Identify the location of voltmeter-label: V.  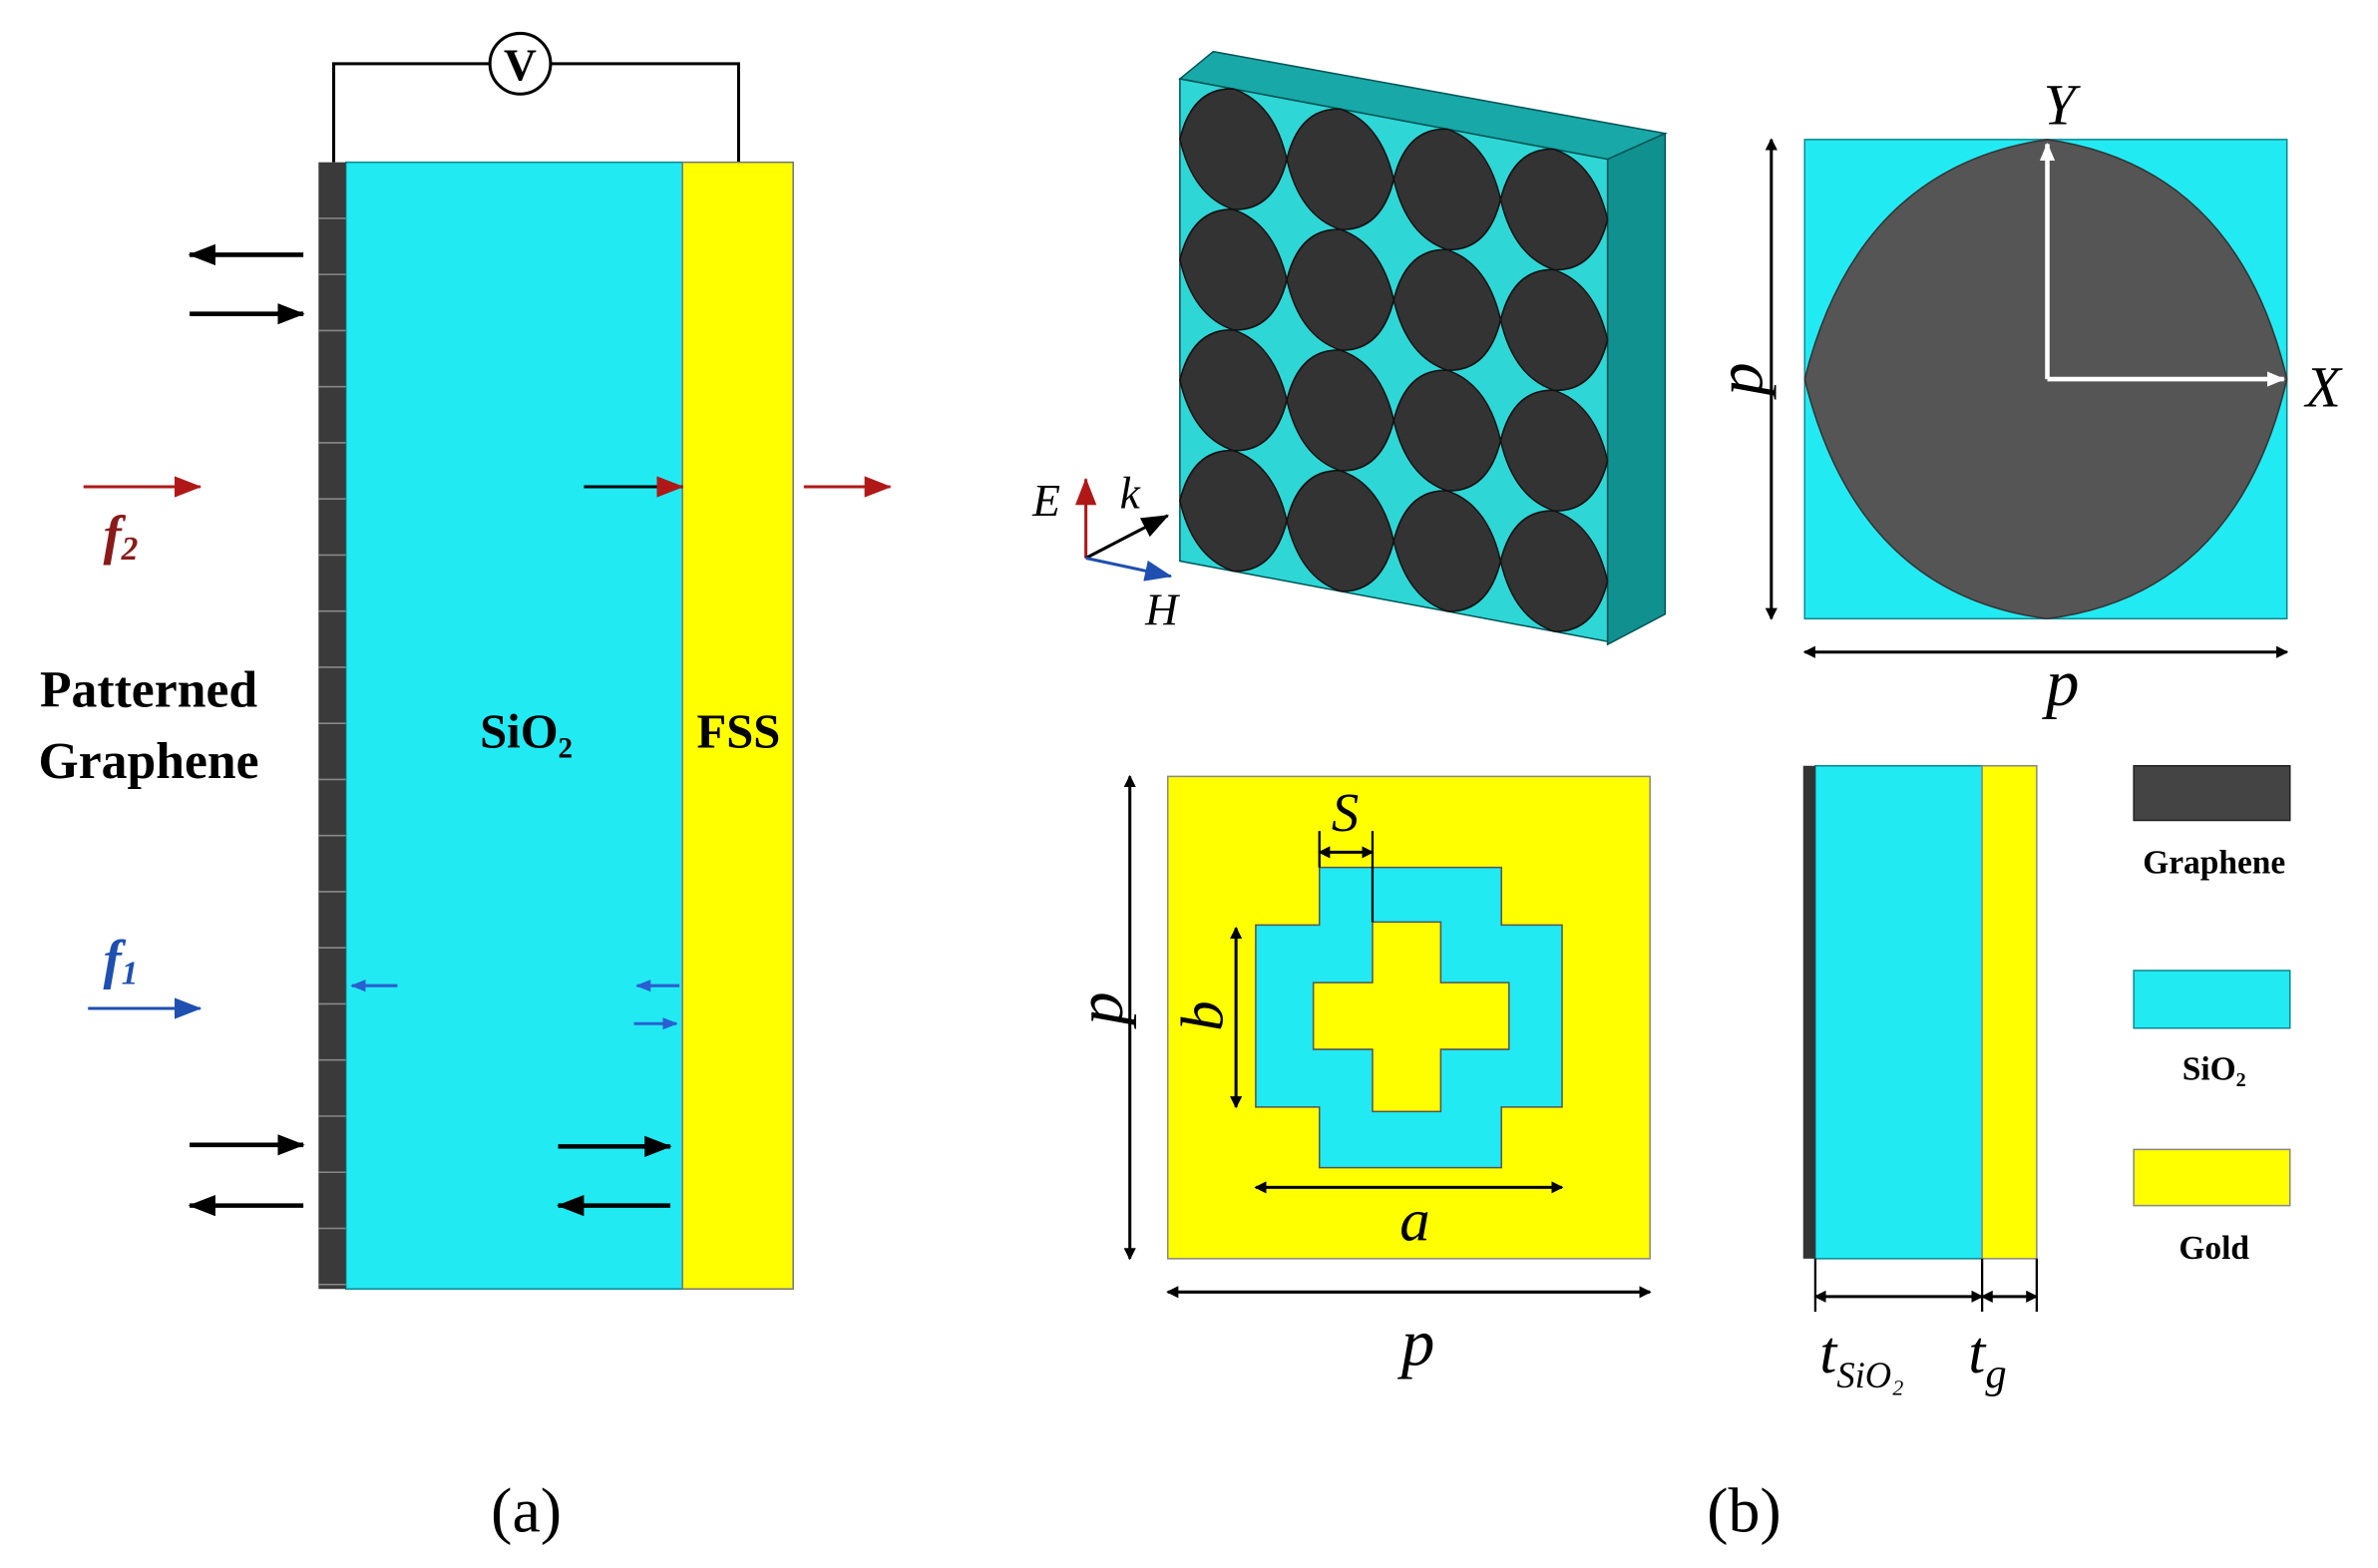
(520, 65).